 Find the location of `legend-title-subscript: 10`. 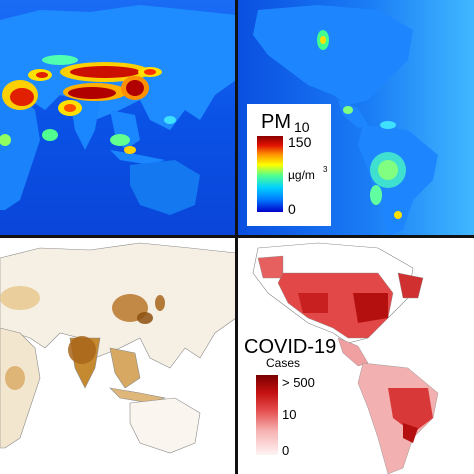

legend-title-subscript: 10 is located at coordinates (302, 127).